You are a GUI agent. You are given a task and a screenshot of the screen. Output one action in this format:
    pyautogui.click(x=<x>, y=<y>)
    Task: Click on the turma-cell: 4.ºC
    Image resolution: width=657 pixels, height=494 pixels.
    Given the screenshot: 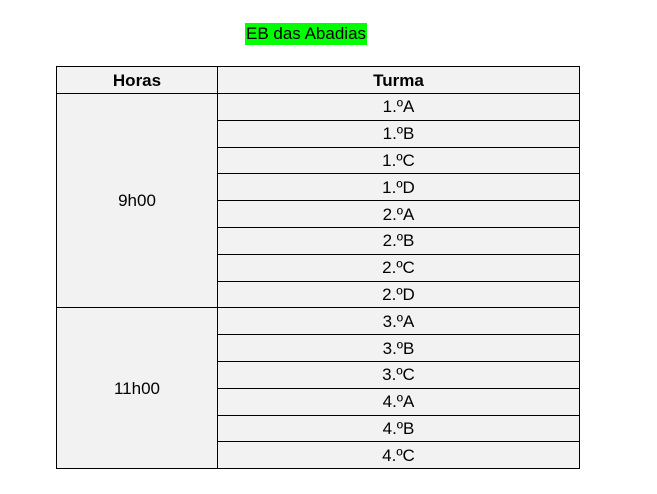 What is the action you would take?
    pyautogui.click(x=398, y=455)
    